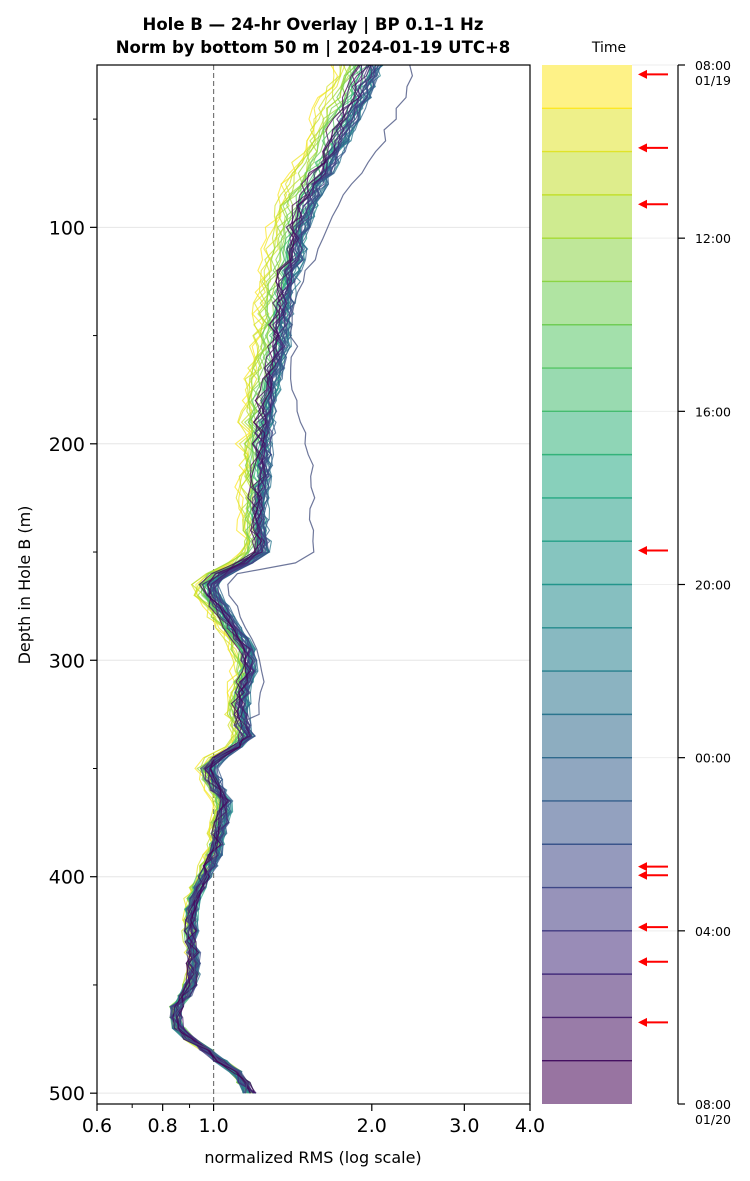 The height and width of the screenshot is (1181, 750). What do you see at coordinates (313, 25) in the screenshot?
I see `chart-title: Hole B — 24-hr Overlay | BP 0.1–1 Hz` at bounding box center [313, 25].